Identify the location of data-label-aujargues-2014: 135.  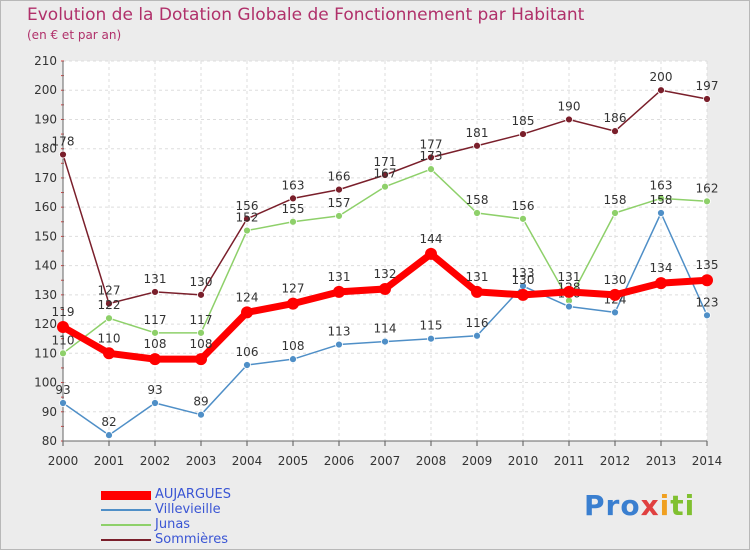
(707, 265).